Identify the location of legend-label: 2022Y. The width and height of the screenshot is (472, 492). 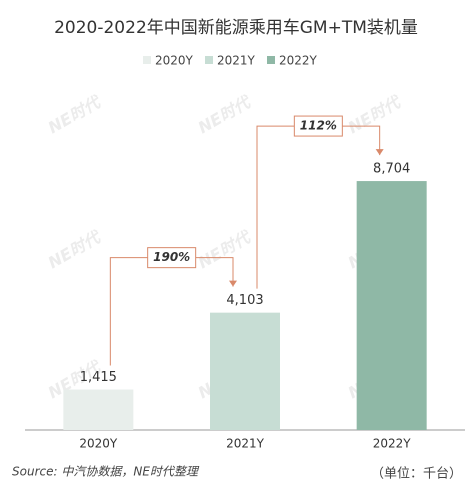
(298, 61).